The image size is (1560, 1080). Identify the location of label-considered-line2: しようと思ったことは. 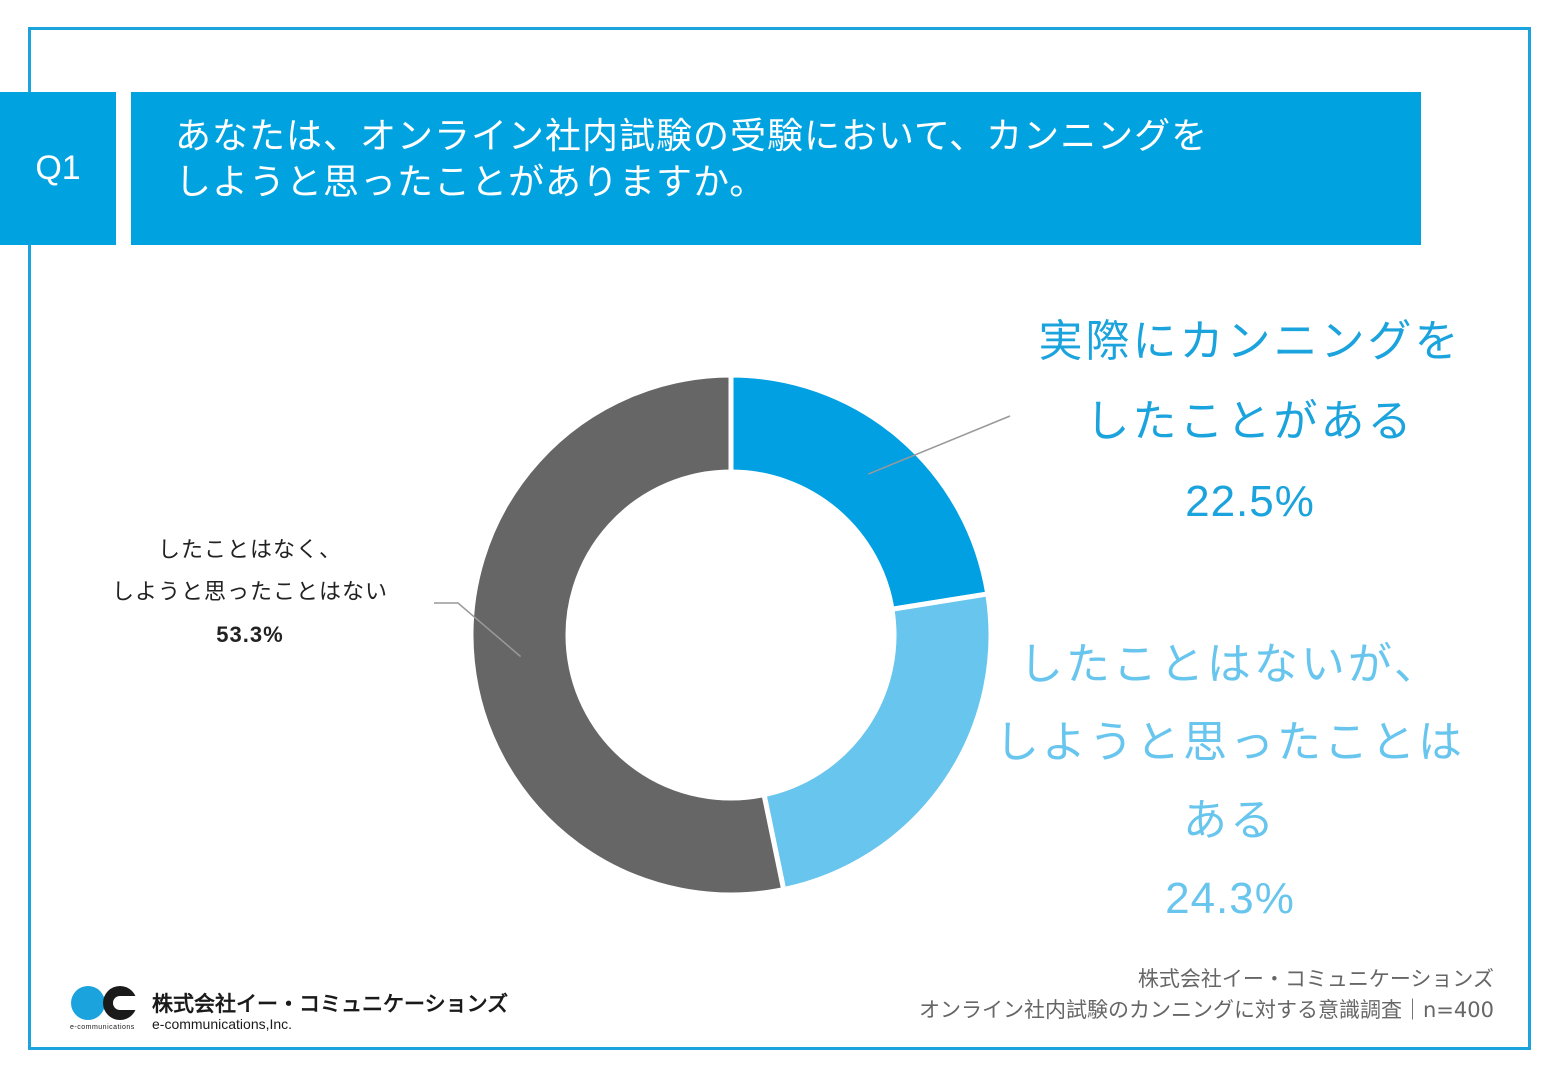
(1230, 742).